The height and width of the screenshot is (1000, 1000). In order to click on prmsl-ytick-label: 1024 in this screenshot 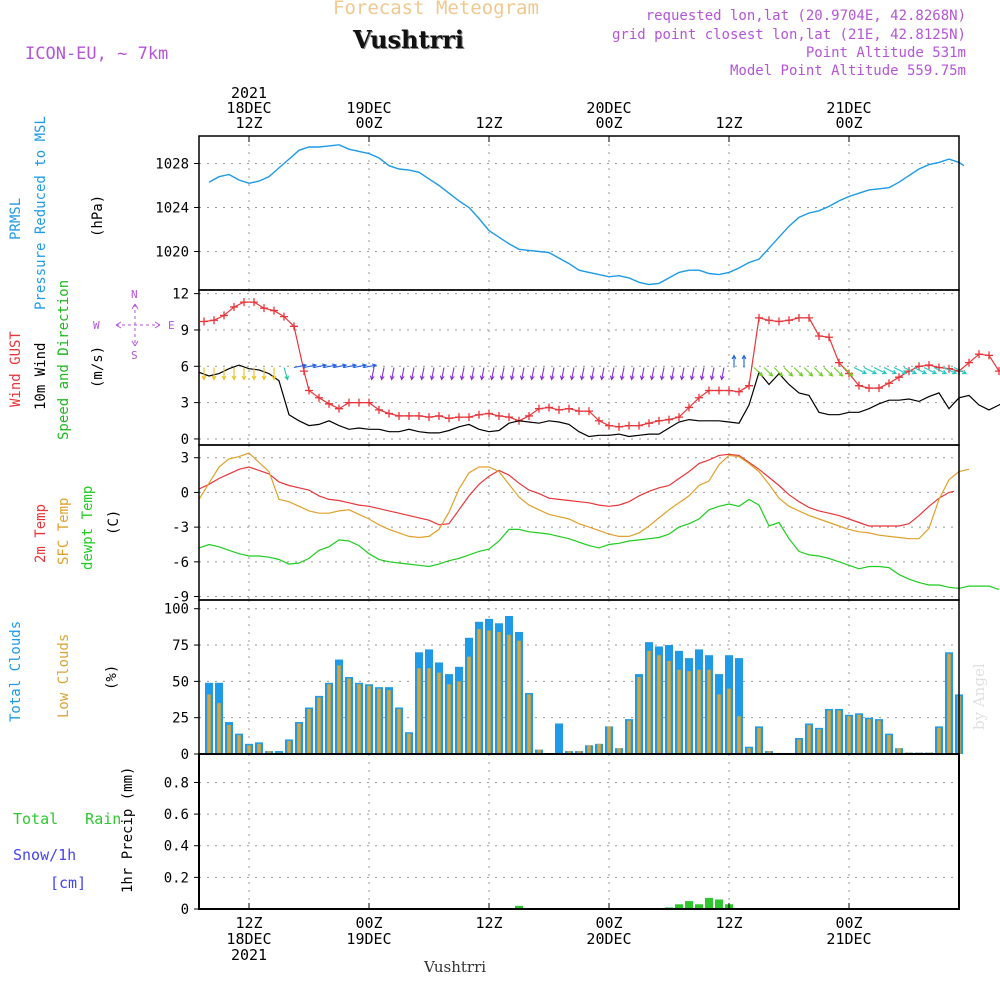, I will do `click(172, 209)`.